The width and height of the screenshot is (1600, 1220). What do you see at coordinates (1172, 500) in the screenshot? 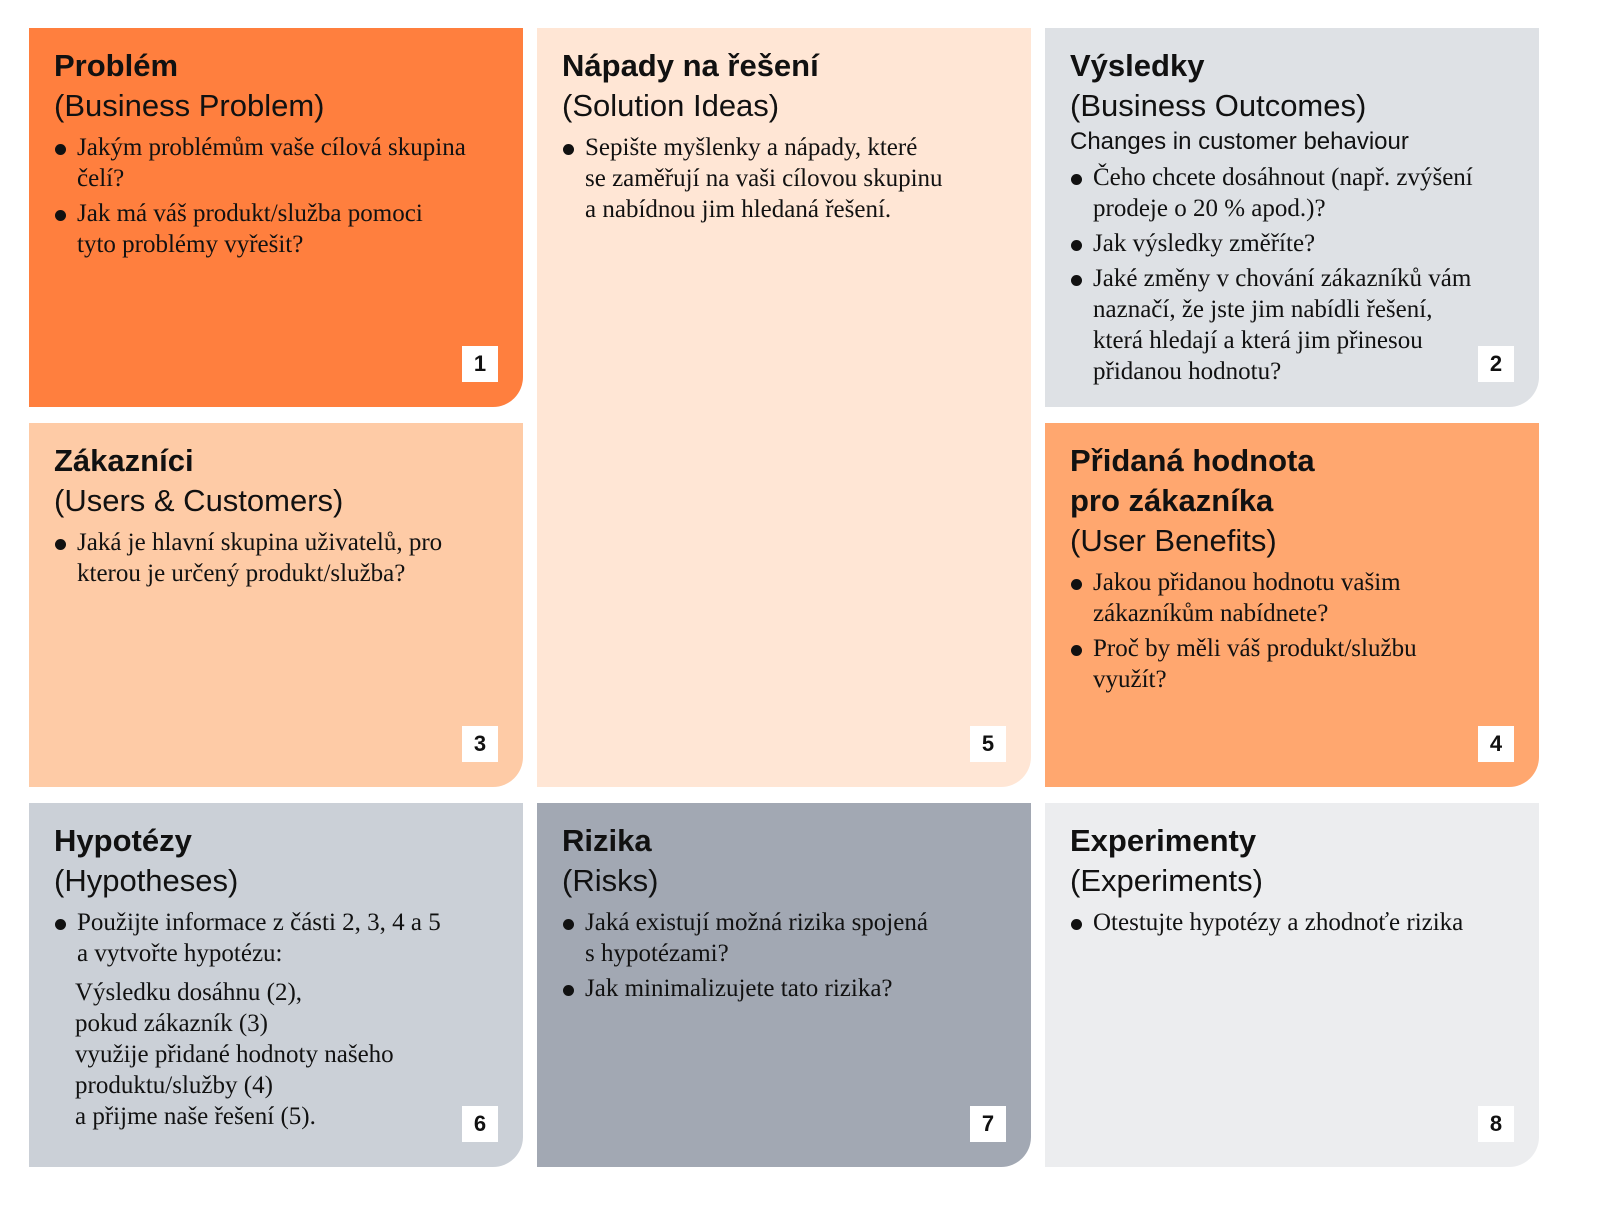
I see `panel-title-line: pro zákazníka` at bounding box center [1172, 500].